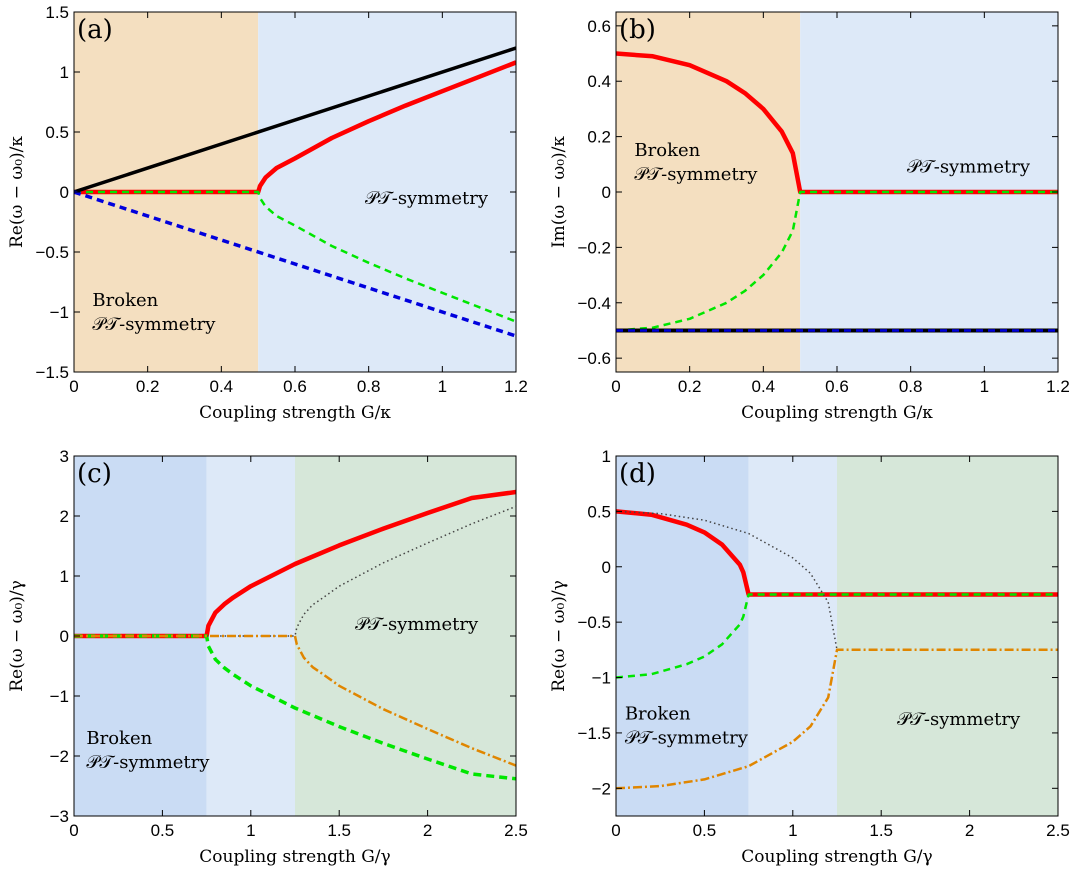  I want to click on ytick-label: 0.4, so click(599, 81).